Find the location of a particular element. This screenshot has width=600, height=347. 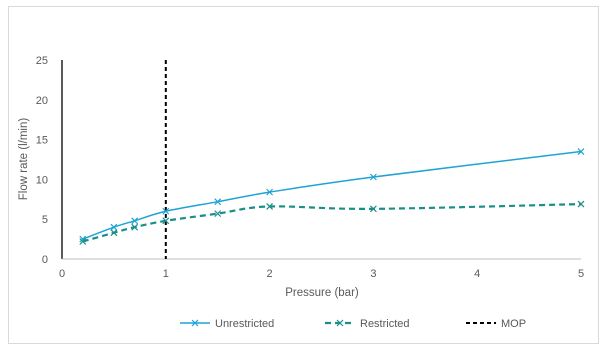

legend-label: Unrestricted is located at coordinates (244, 324).